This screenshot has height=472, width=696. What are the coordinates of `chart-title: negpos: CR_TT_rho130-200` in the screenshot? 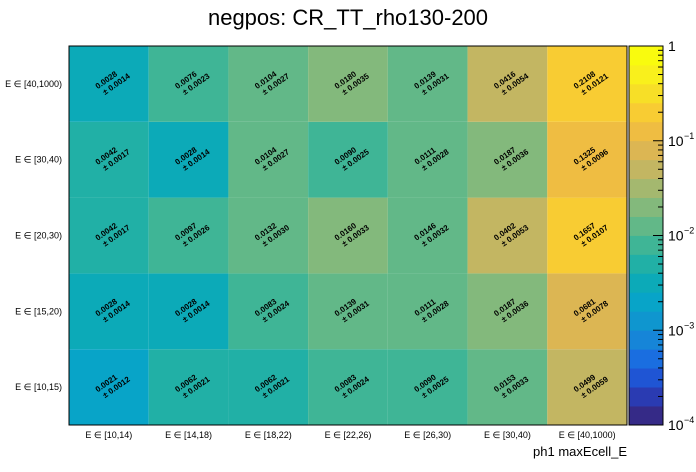 It's located at (348, 17).